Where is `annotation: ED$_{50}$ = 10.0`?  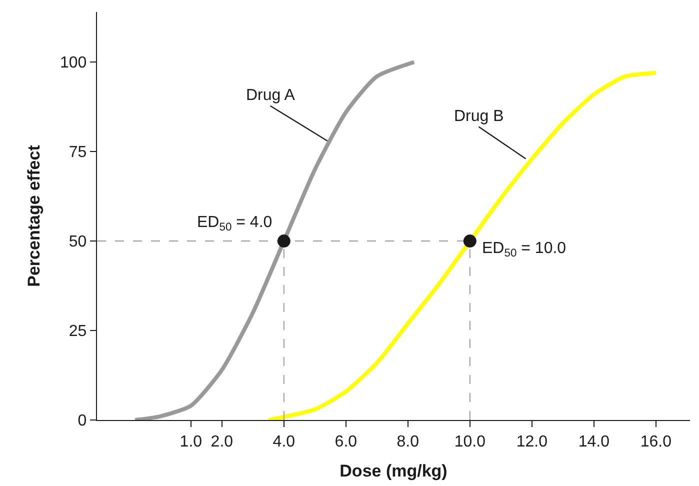 annotation: ED$_{50}$ = 10.0 is located at coordinates (524, 250).